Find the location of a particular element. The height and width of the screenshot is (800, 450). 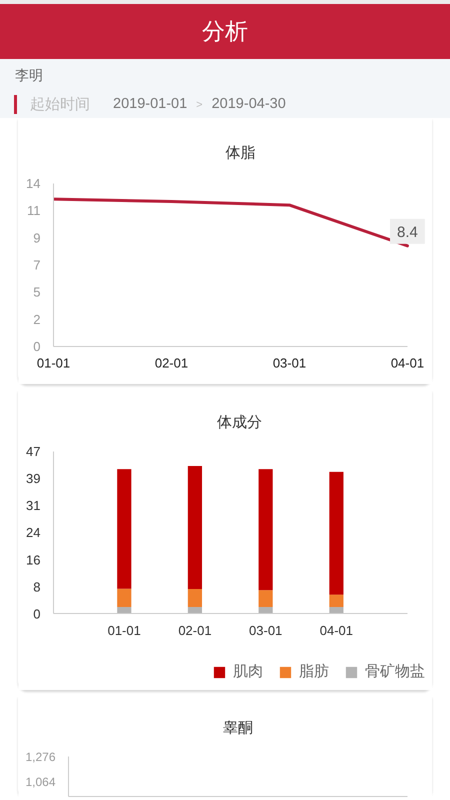

y-tick-label: 7 is located at coordinates (37, 265).